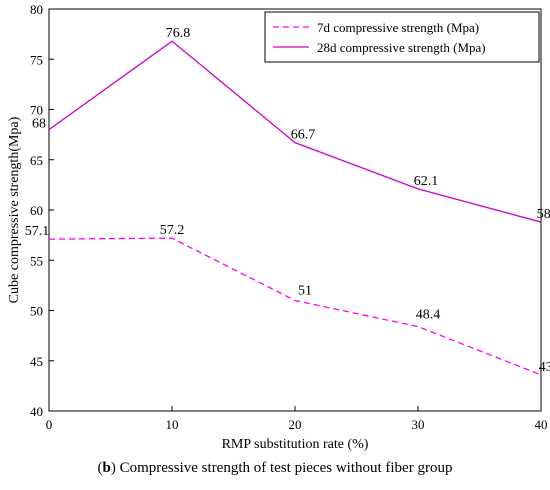  Describe the element at coordinates (295, 424) in the screenshot. I see `x-tick-label: 20` at that location.